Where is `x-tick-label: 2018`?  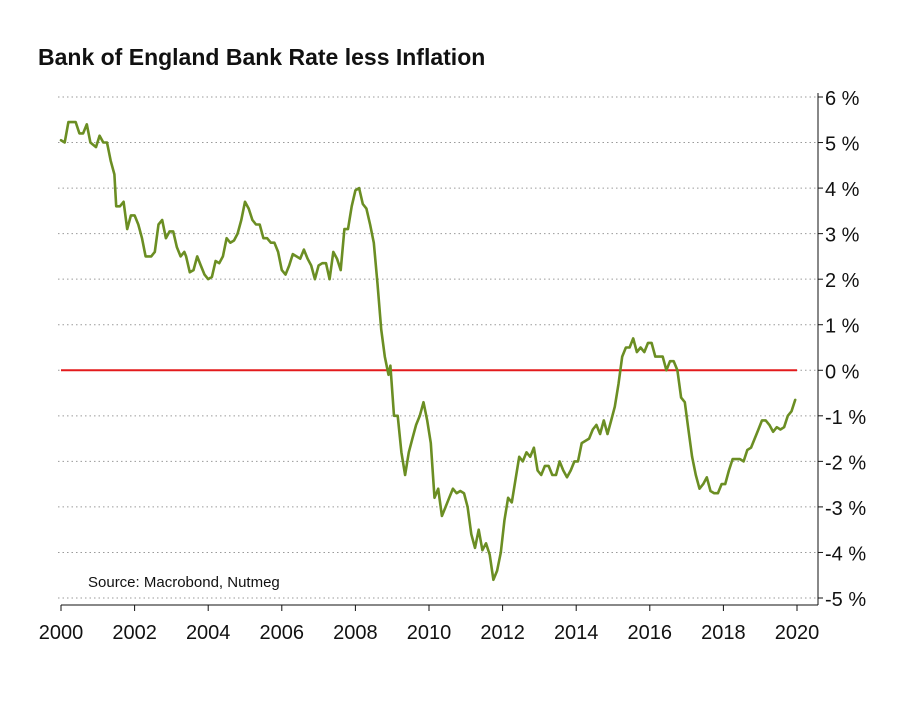 x-tick-label: 2018 is located at coordinates (723, 633).